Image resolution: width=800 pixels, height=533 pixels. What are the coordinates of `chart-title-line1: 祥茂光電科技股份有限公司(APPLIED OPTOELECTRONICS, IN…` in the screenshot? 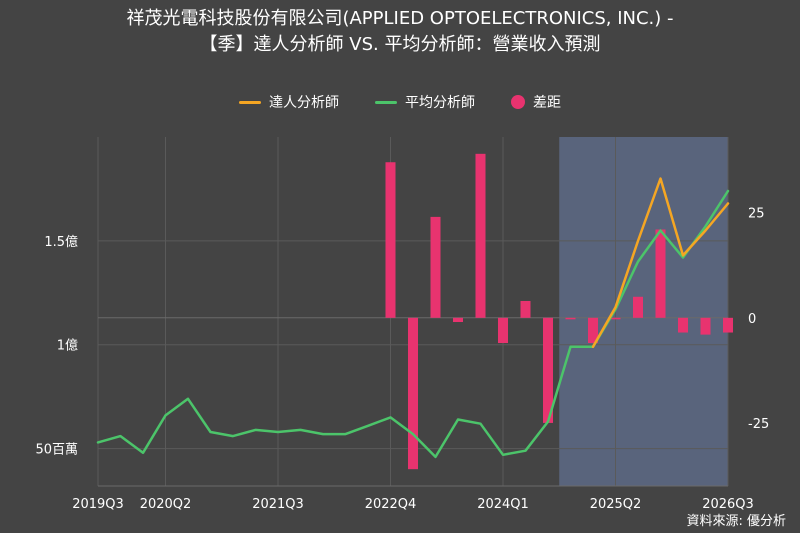 It's located at (400, 18).